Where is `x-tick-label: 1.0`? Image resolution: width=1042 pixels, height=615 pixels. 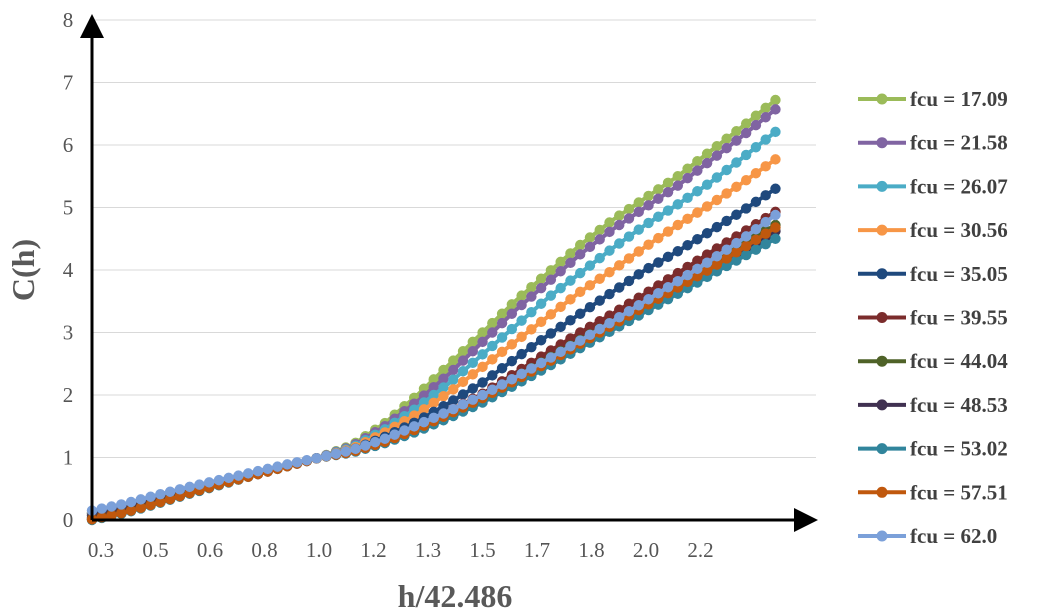 x-tick-label: 1.0 is located at coordinates (319, 550).